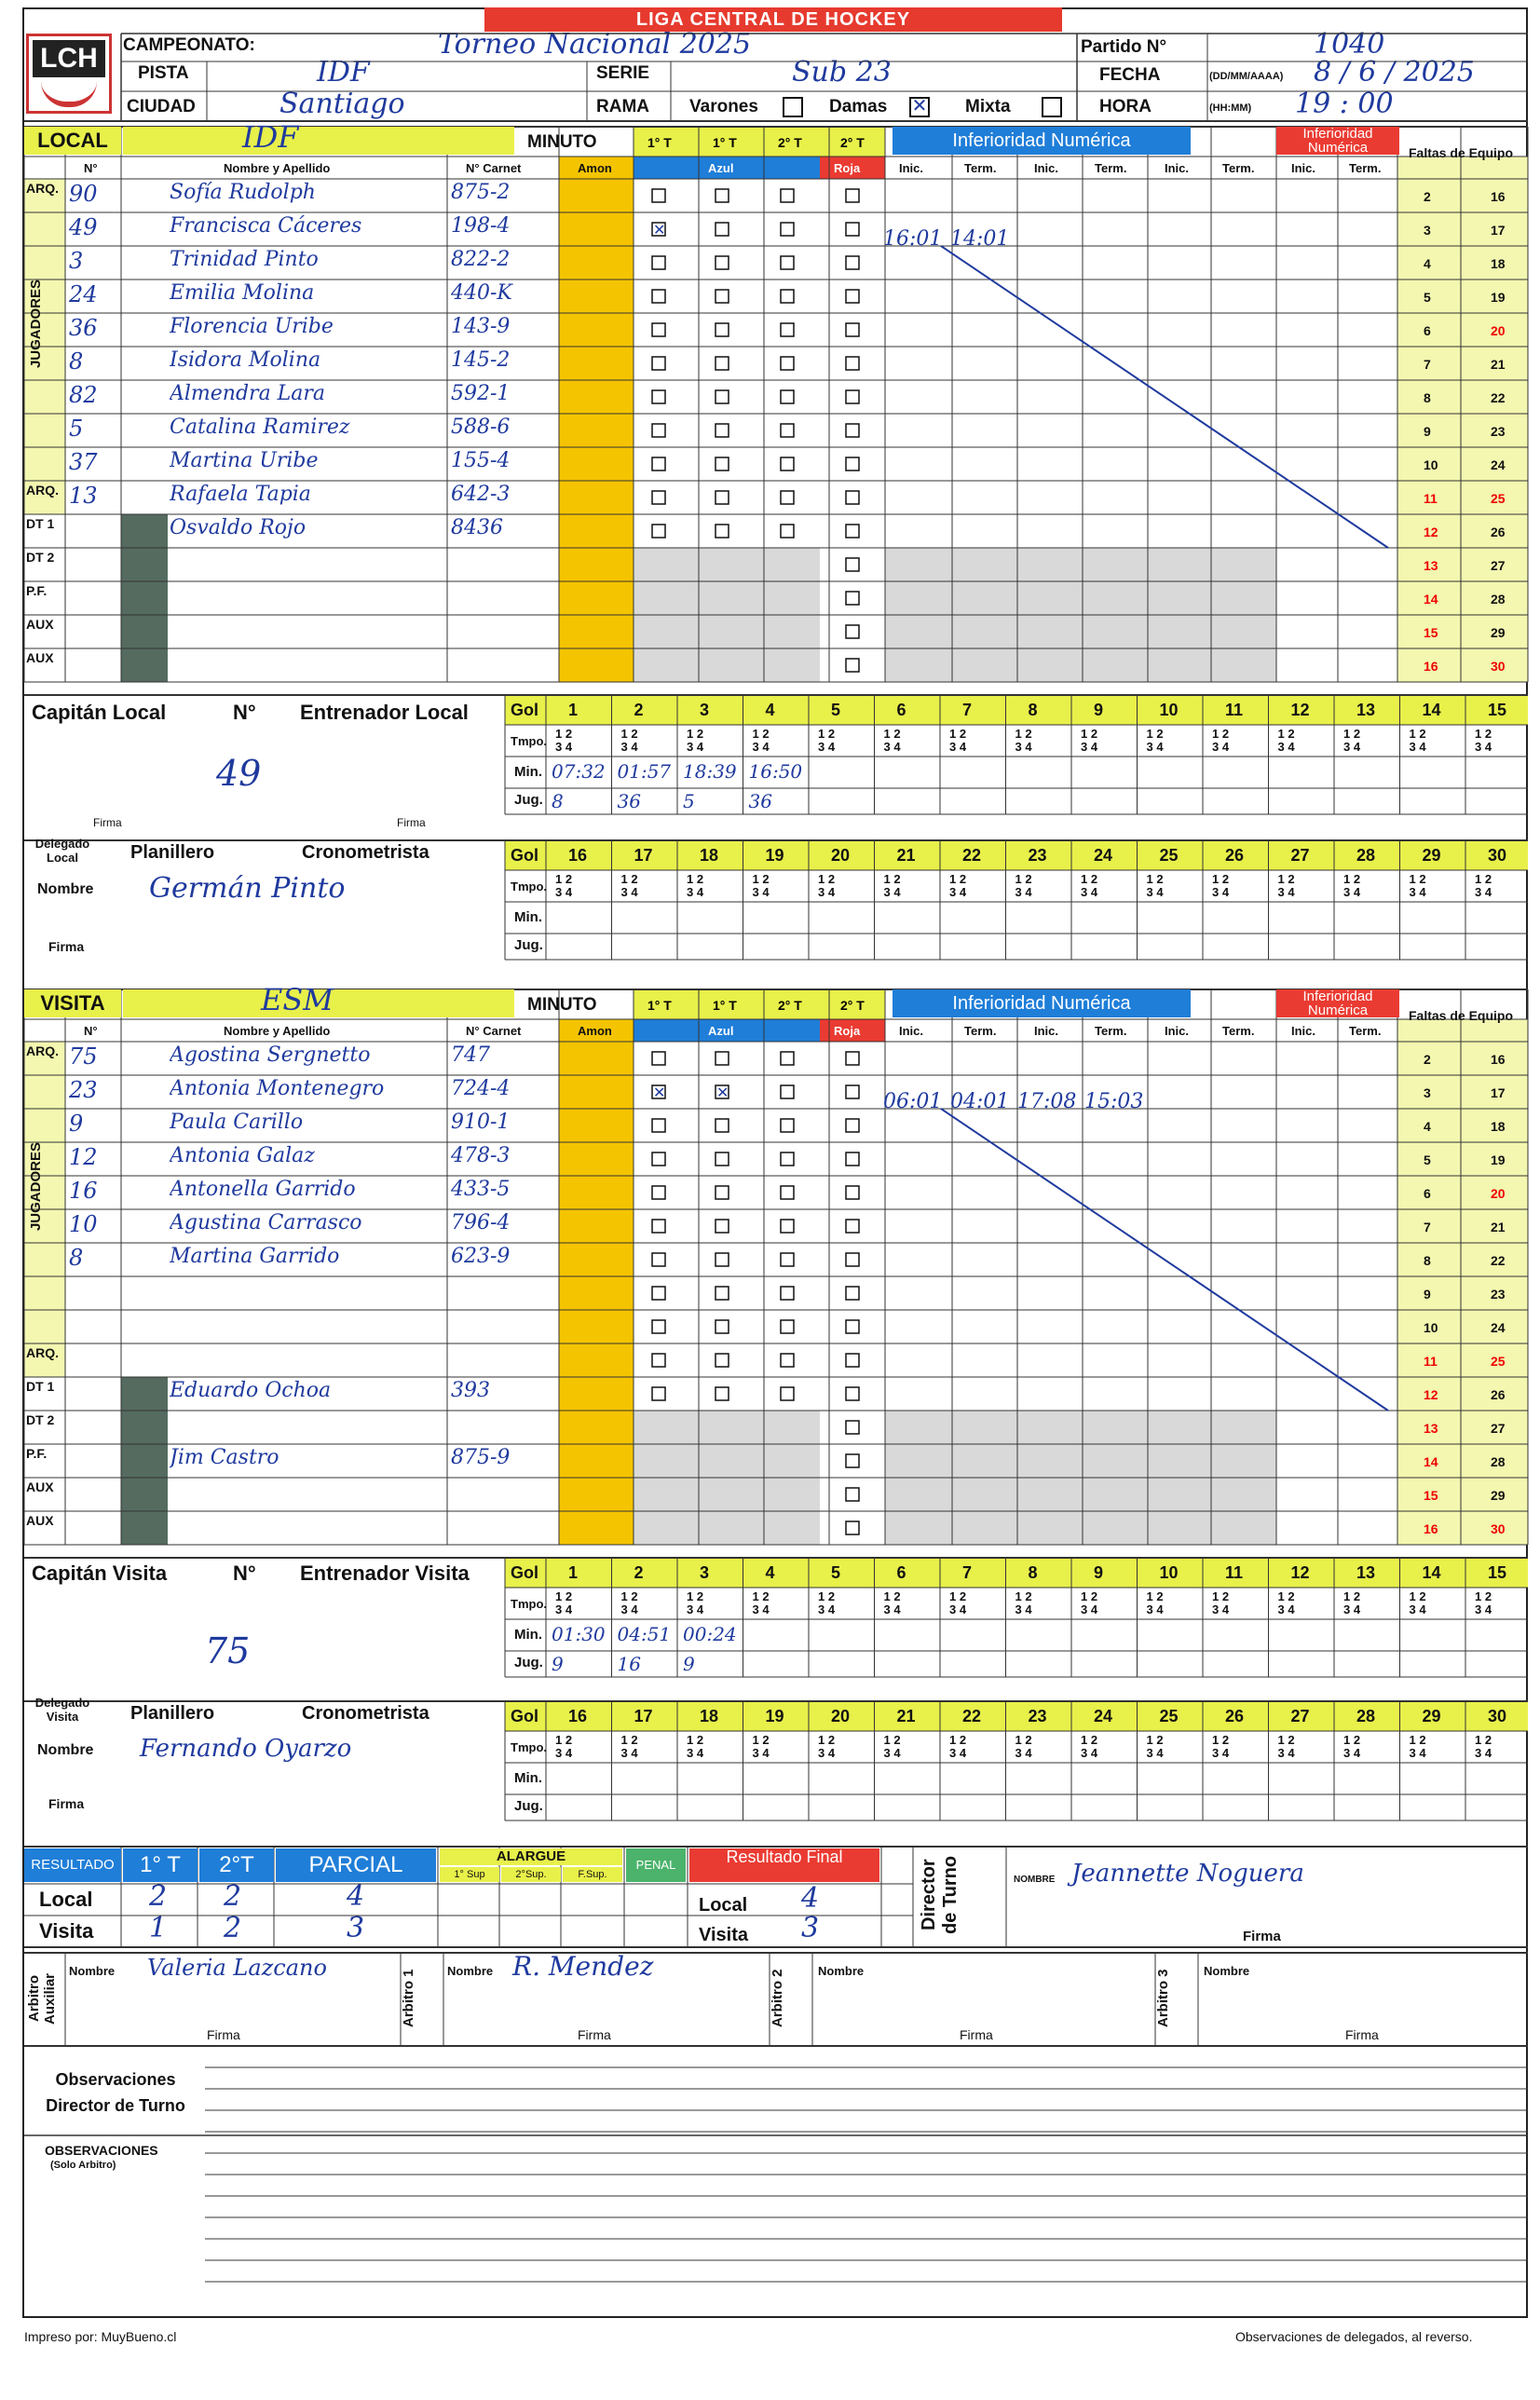 Image resolution: width=1540 pixels, height=2400 pixels. I want to click on falta-number: 27, so click(1498, 1428).